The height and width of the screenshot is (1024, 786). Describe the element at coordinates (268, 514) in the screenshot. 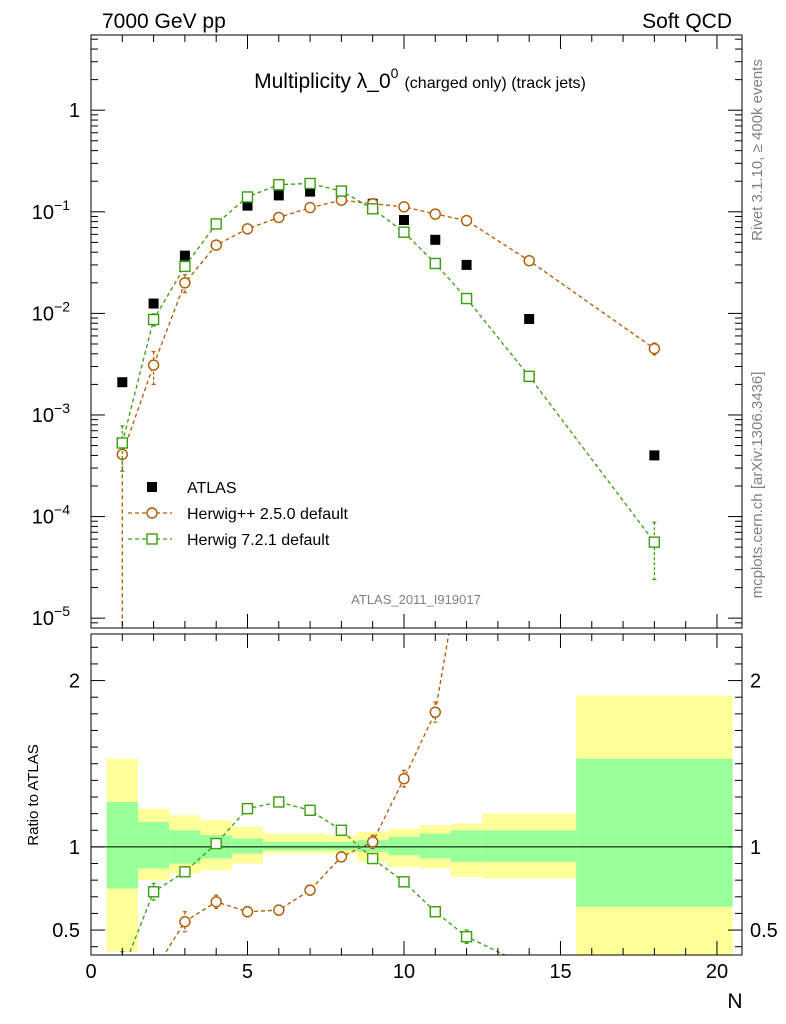

I see `legend-label: Herwig++ 2.5.0 default` at that location.